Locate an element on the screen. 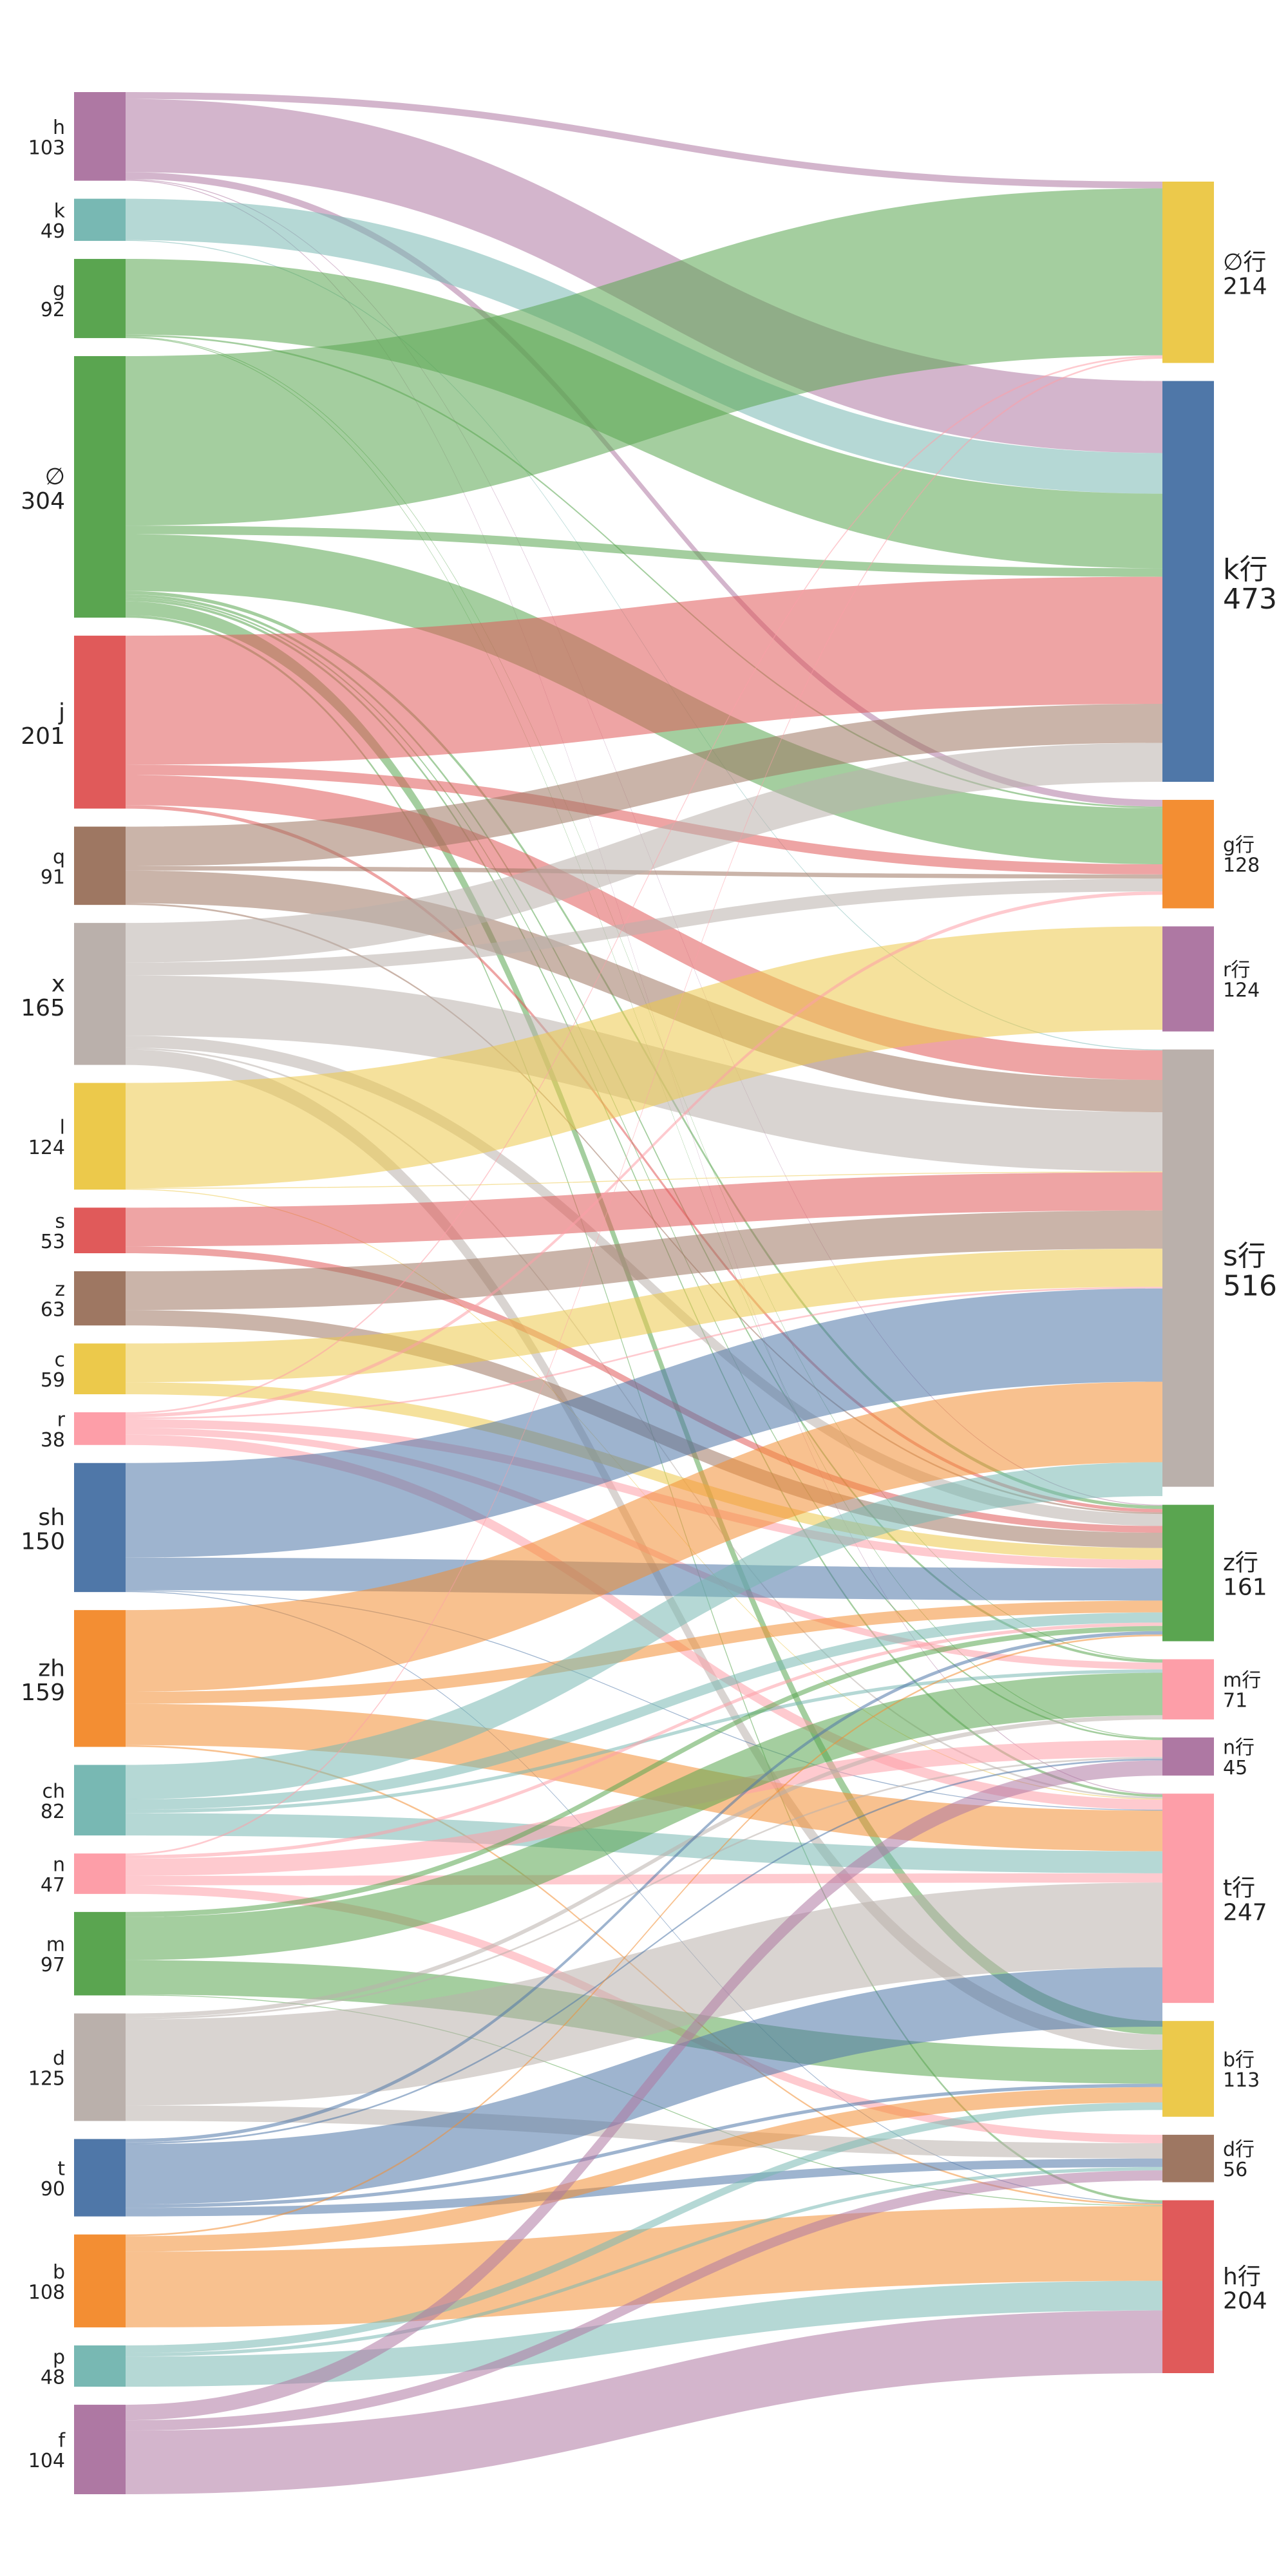 The image size is (1288, 2576). source-label-q: q is located at coordinates (59, 857).